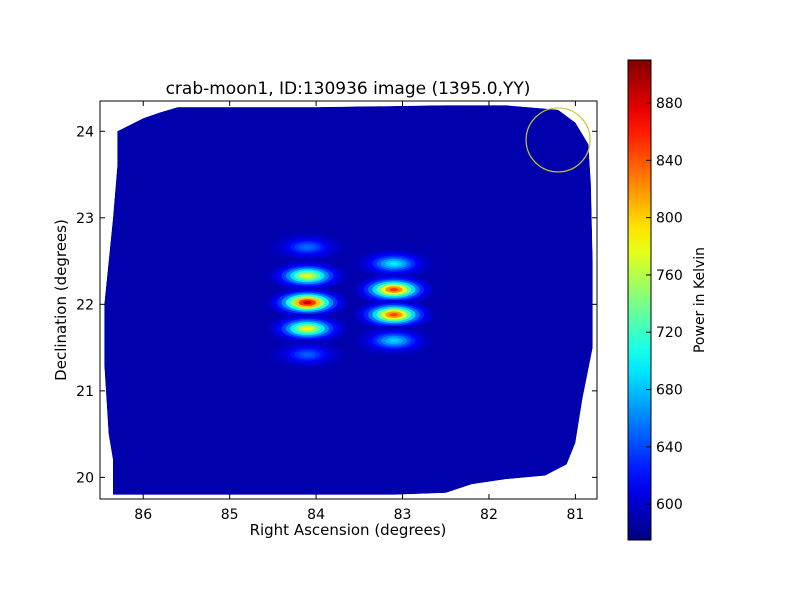 The height and width of the screenshot is (600, 800). I want to click on source-blobs, so click(350, 301).